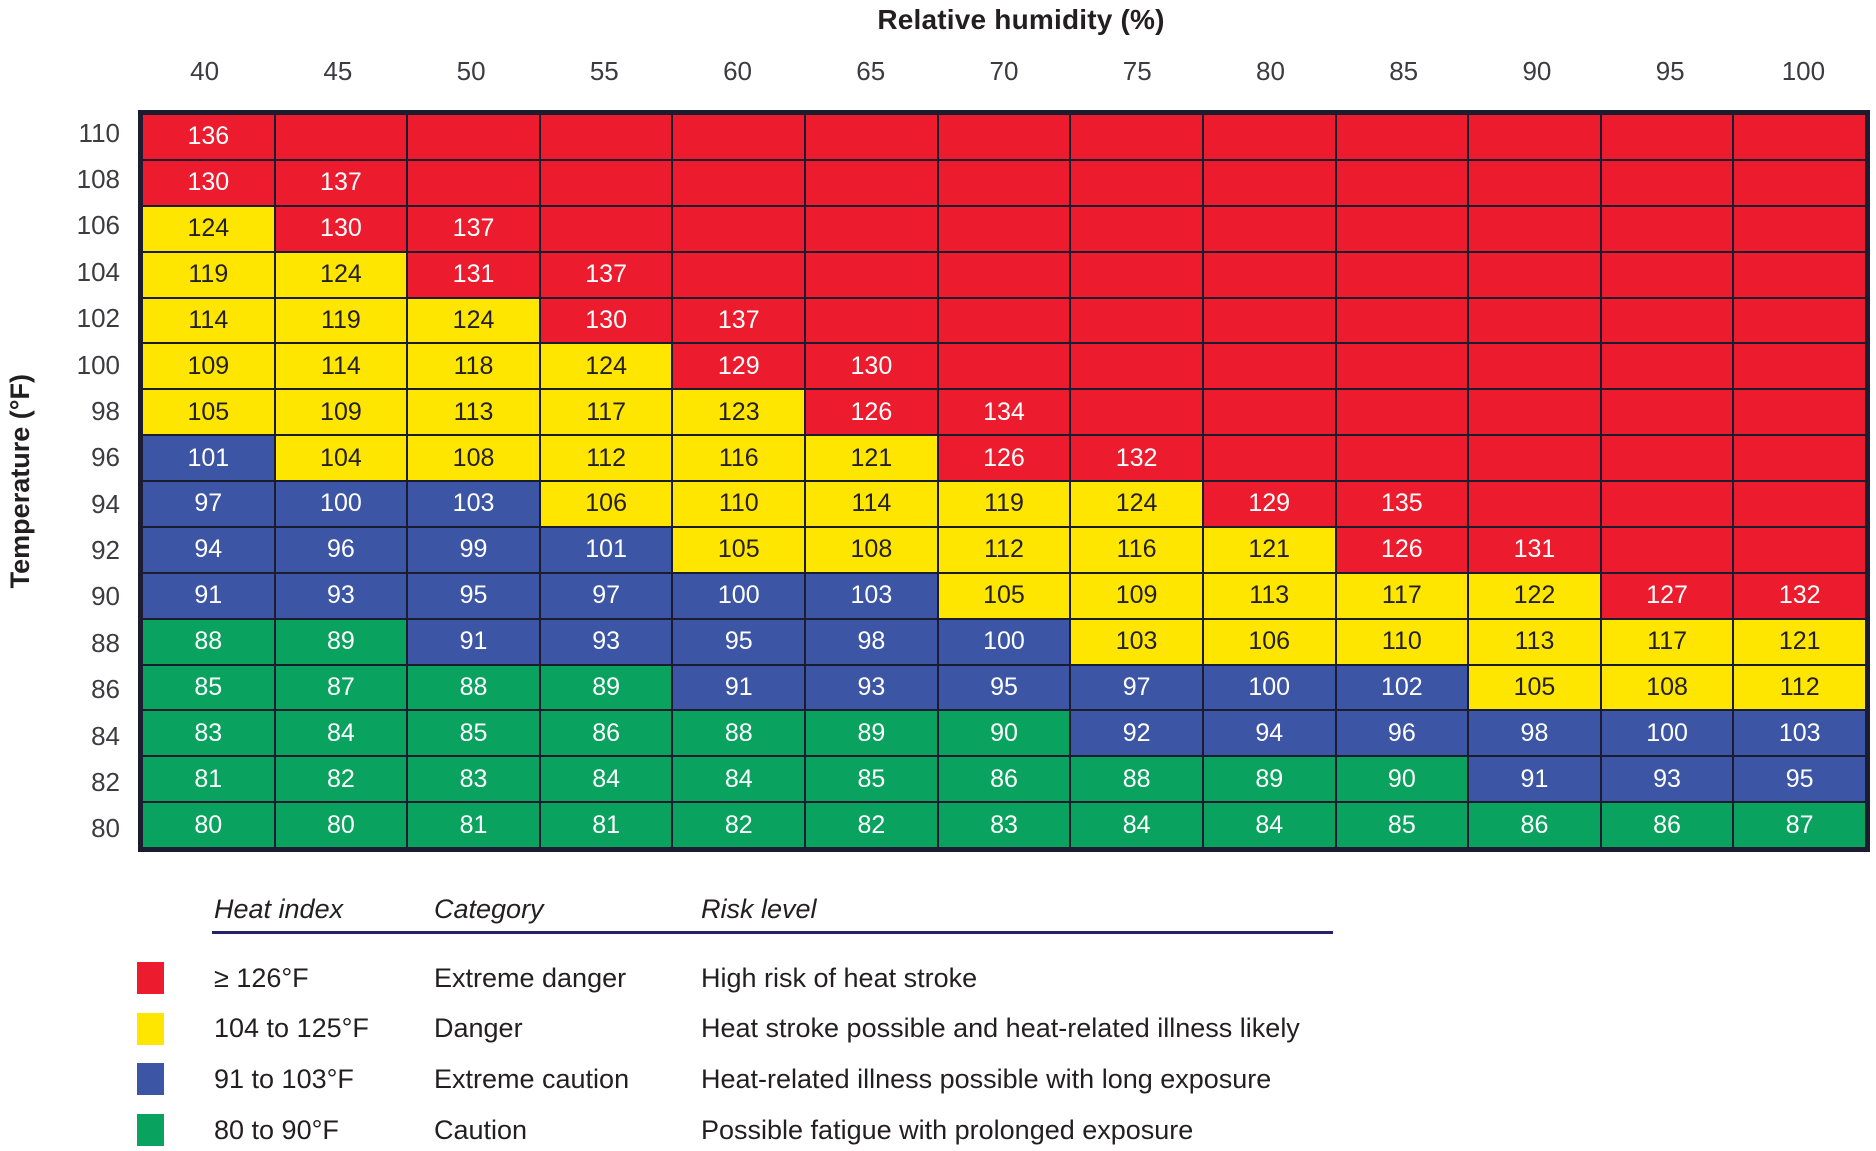 The height and width of the screenshot is (1151, 1876). What do you see at coordinates (606, 274) in the screenshot?
I see `heat-cell-104-55: 137` at bounding box center [606, 274].